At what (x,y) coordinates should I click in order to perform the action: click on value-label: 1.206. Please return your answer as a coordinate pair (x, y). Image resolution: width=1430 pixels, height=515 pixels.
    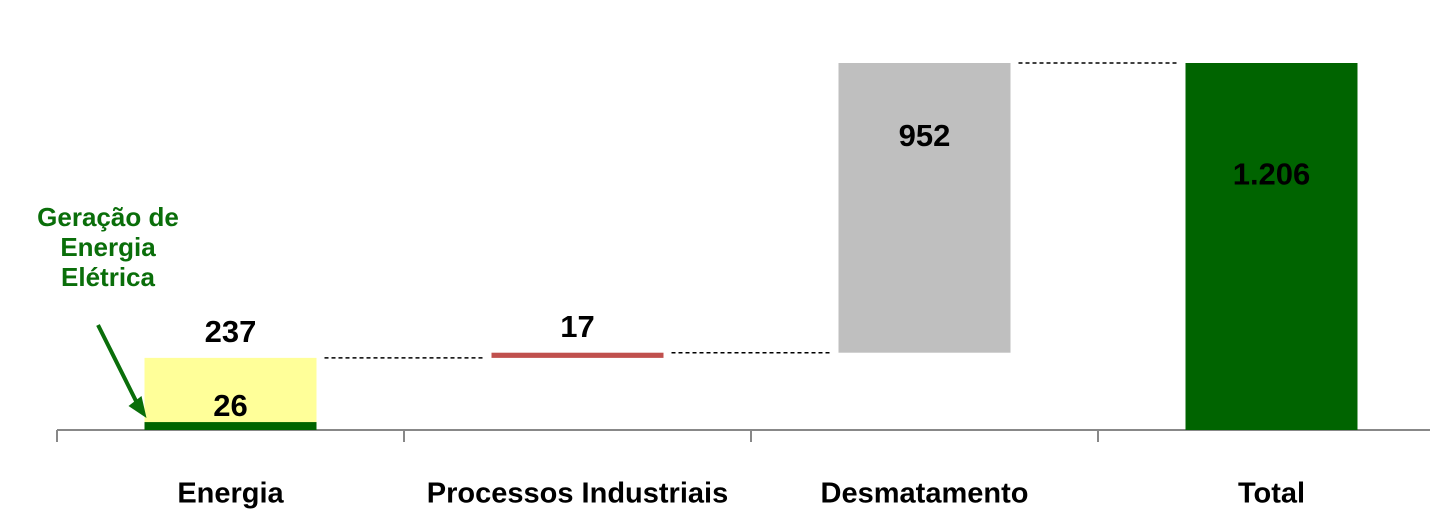
    Looking at the image, I should click on (1272, 174).